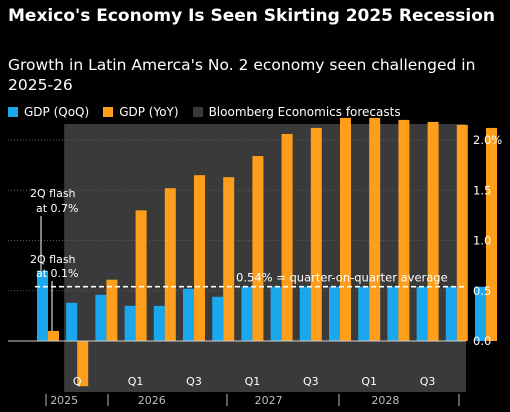 The width and height of the screenshot is (510, 412). Describe the element at coordinates (487, 140) in the screenshot. I see `y-tick-label-4: 2.0%` at that location.